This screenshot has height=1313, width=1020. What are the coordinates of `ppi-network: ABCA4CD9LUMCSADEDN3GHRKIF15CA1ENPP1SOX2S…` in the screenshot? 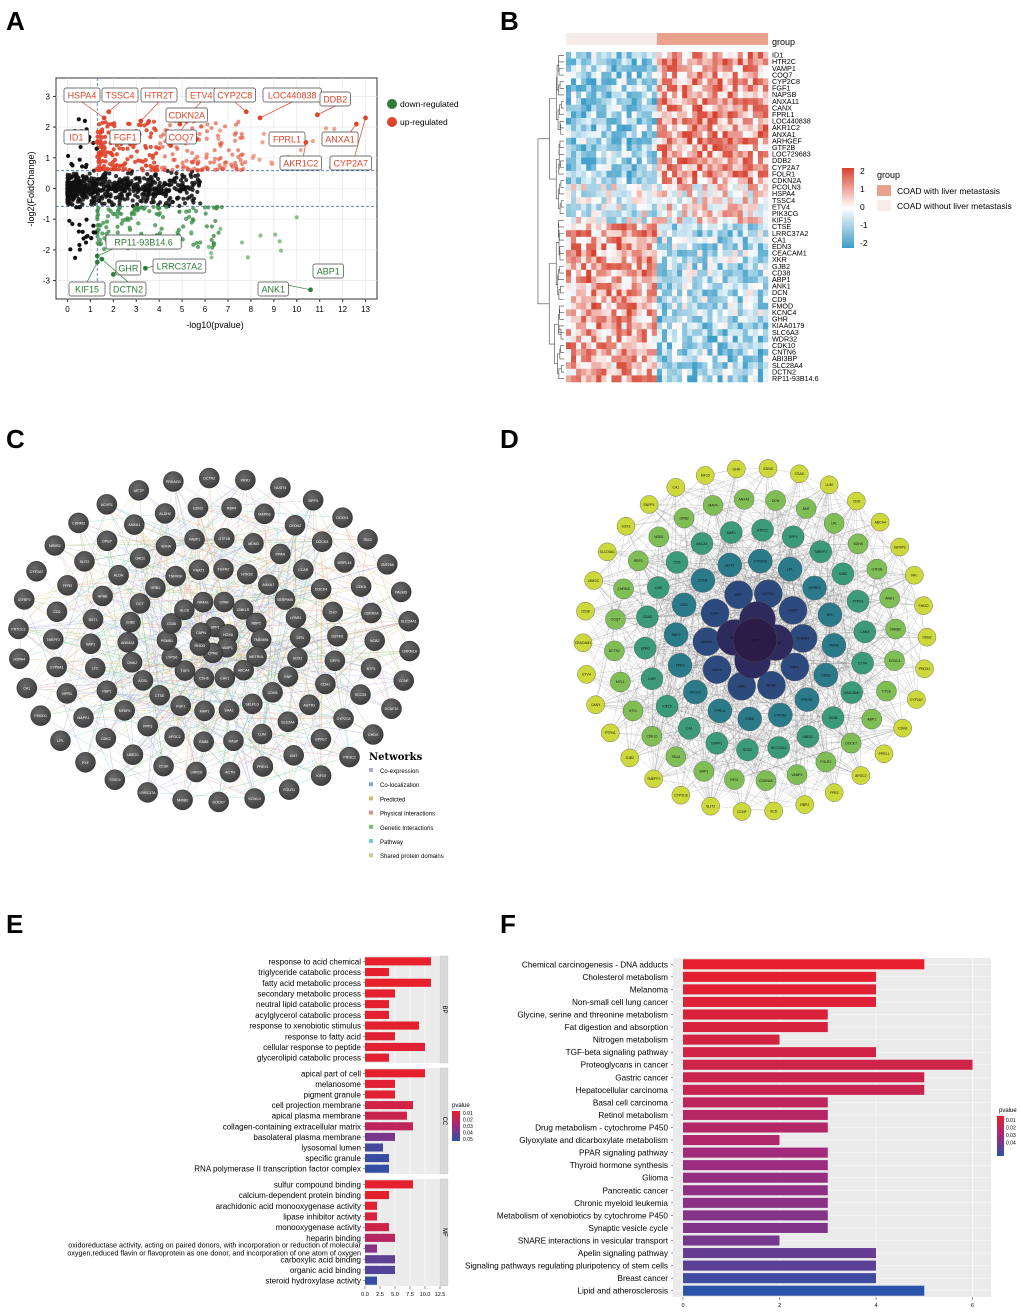 It's located at (755, 639).